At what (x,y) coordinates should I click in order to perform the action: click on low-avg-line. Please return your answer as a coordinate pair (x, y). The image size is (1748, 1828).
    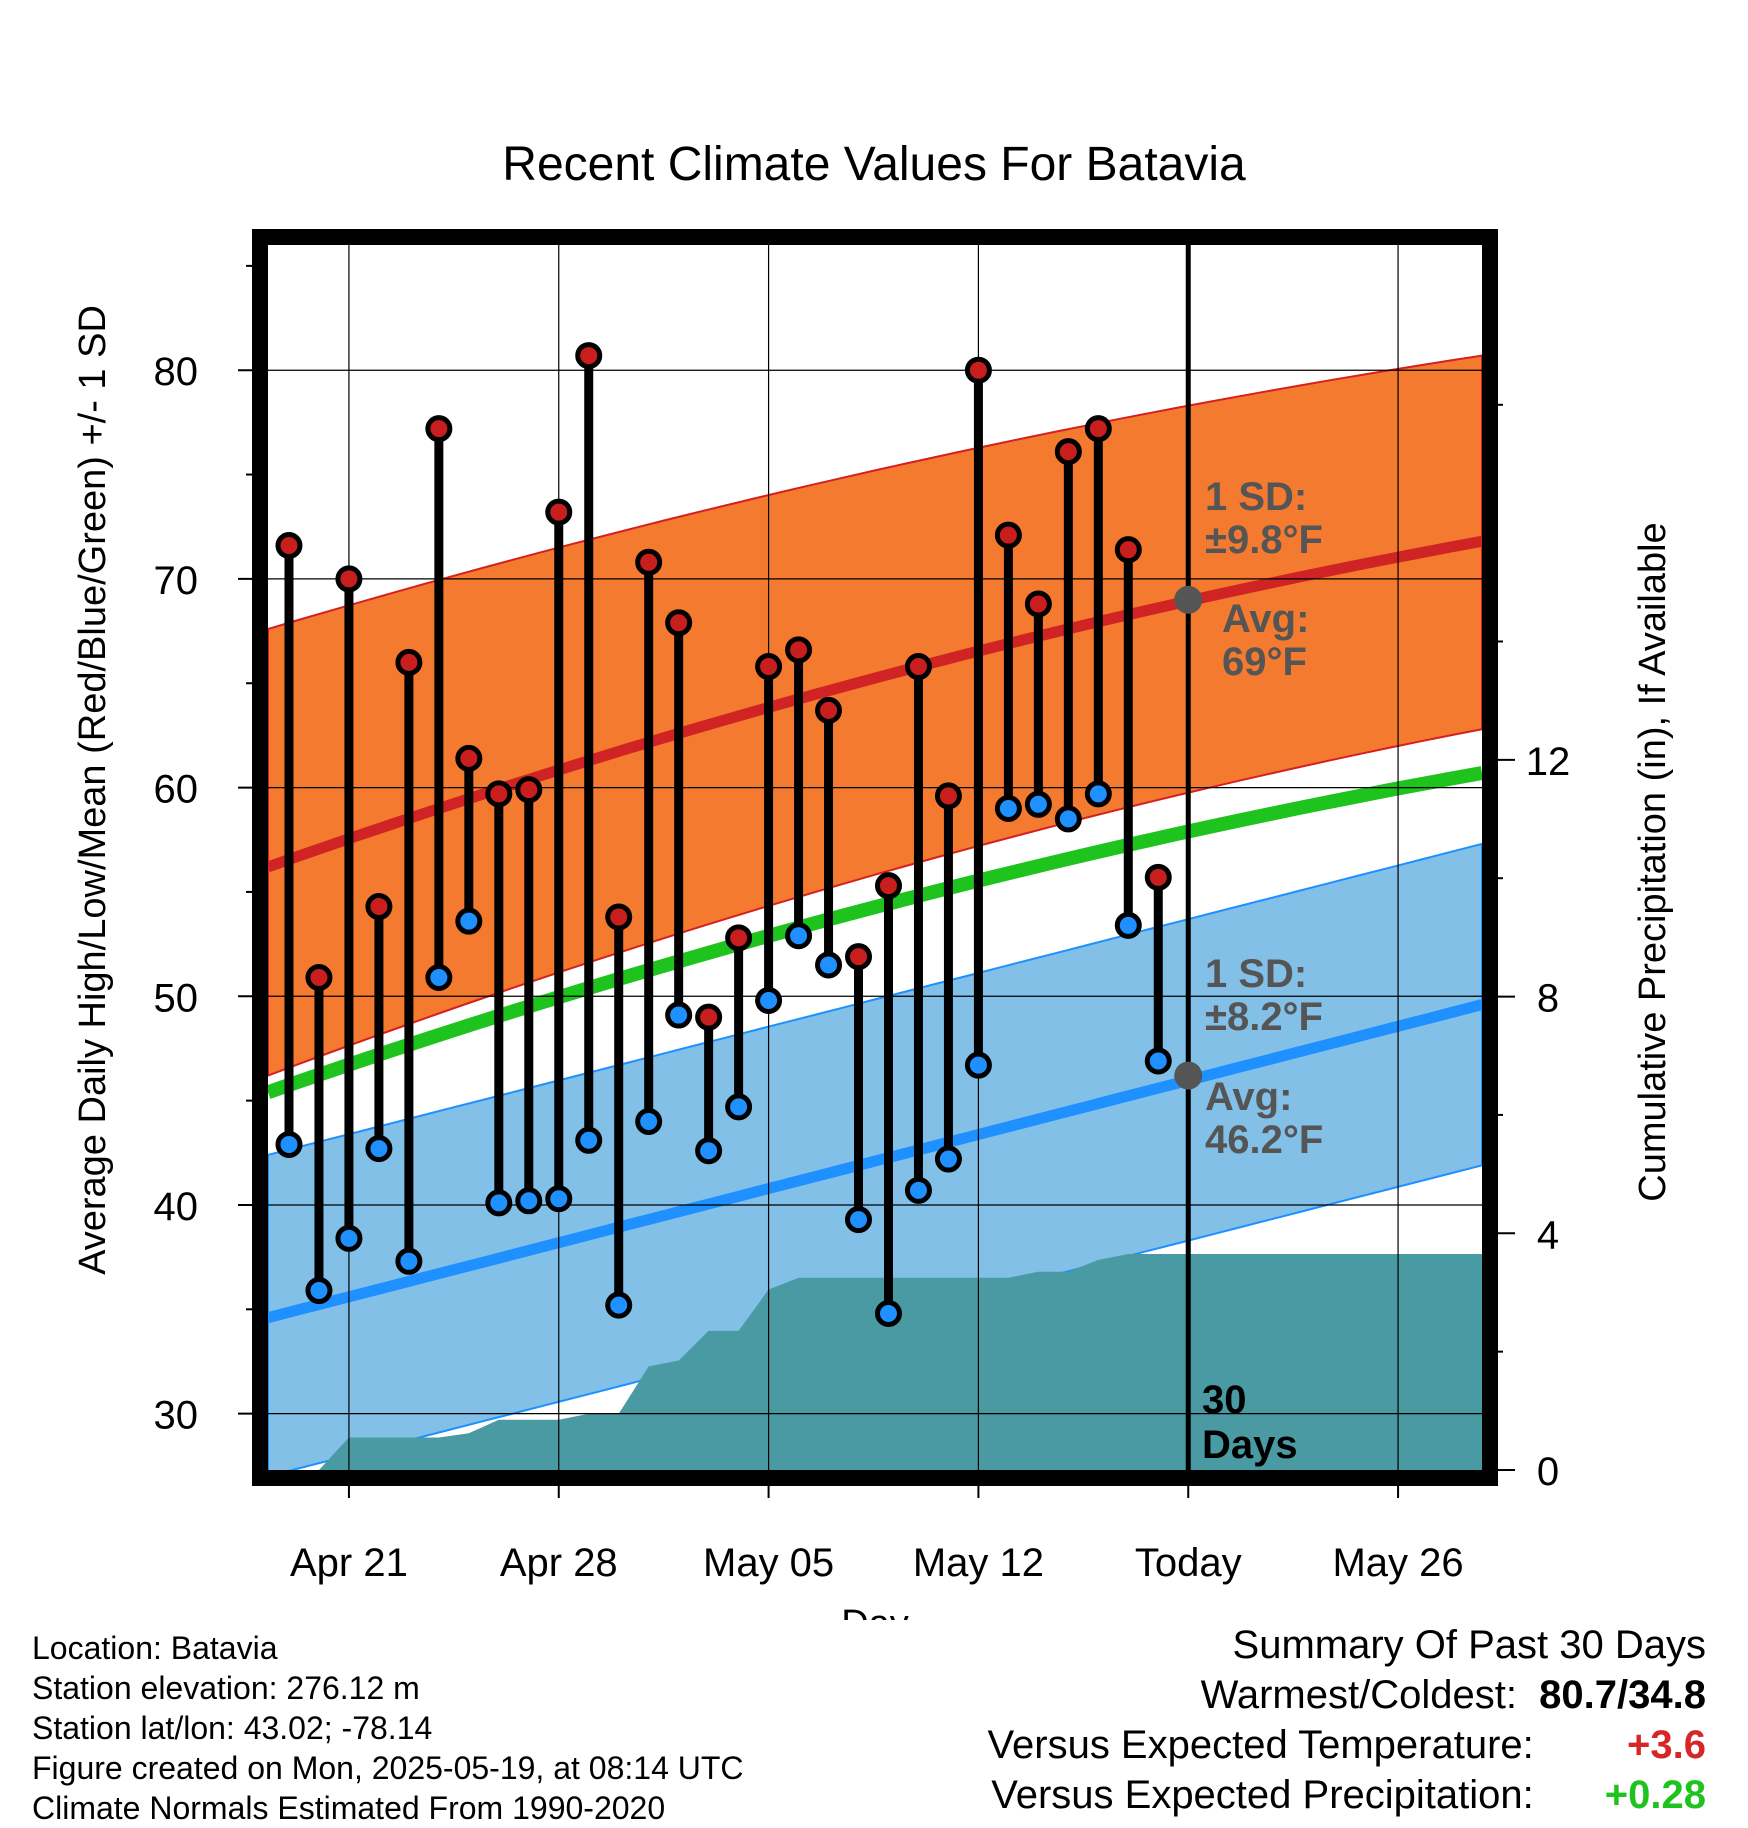
    Looking at the image, I should click on (875, 1161).